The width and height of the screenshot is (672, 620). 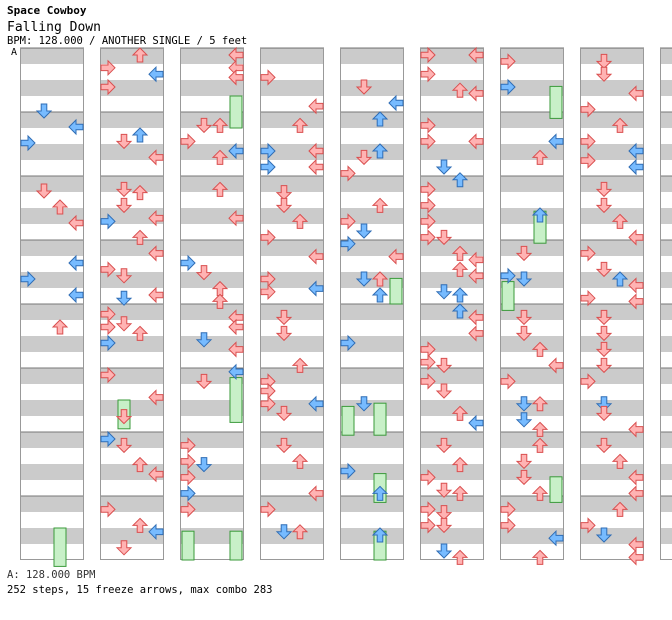 I want to click on bpm-marker: A, so click(x=14, y=52).